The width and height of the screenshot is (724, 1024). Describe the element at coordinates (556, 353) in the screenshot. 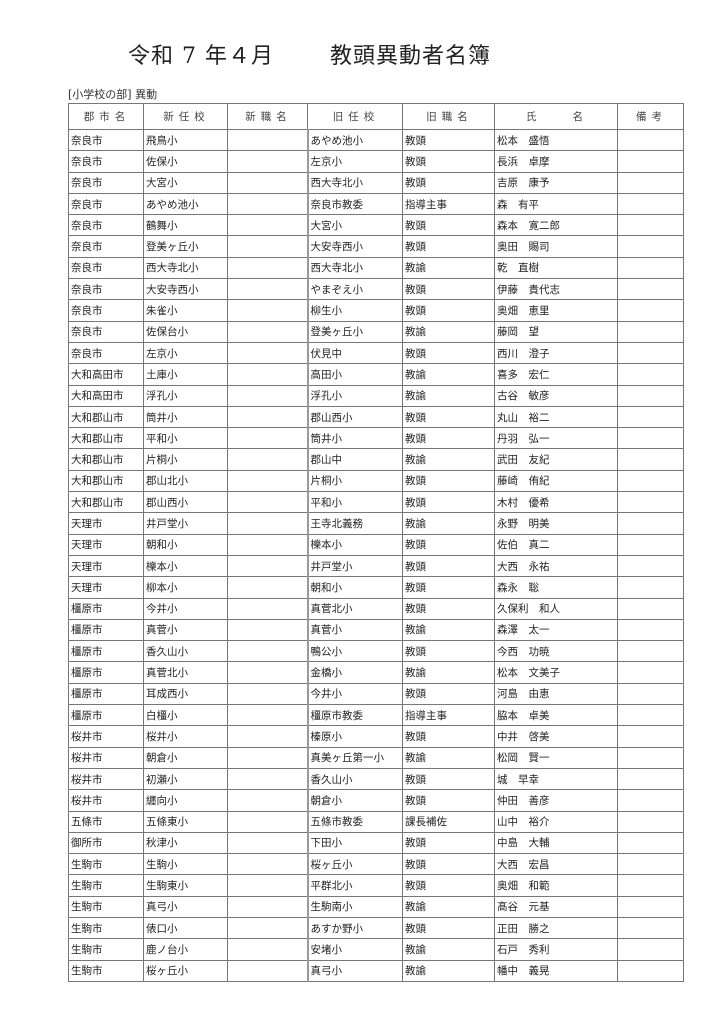

I see `cell-name: 西川 澄子` at that location.